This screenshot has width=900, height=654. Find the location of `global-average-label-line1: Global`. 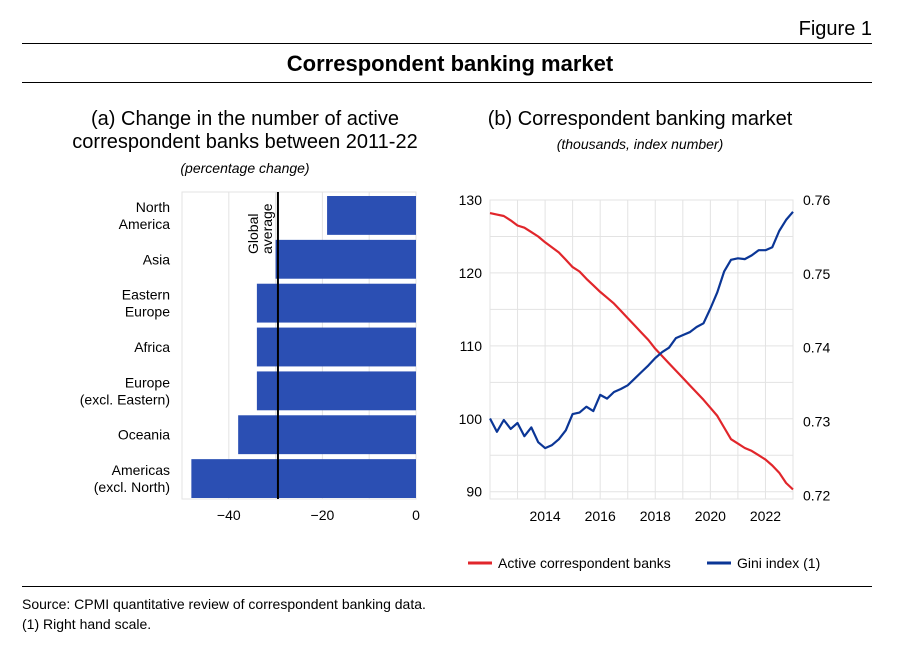

global-average-label-line1: Global is located at coordinates (253, 234).